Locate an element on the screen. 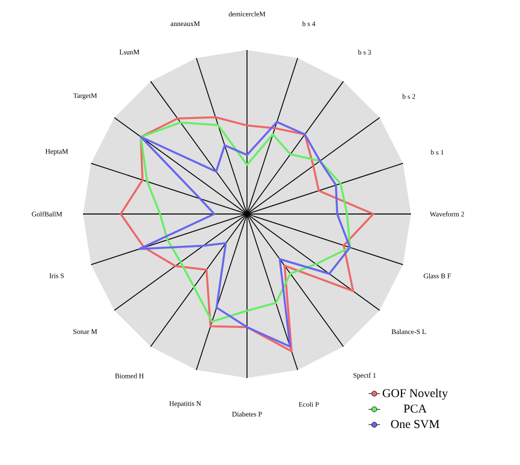 The image size is (520, 465). legend-label: GOF Novelty is located at coordinates (415, 394).